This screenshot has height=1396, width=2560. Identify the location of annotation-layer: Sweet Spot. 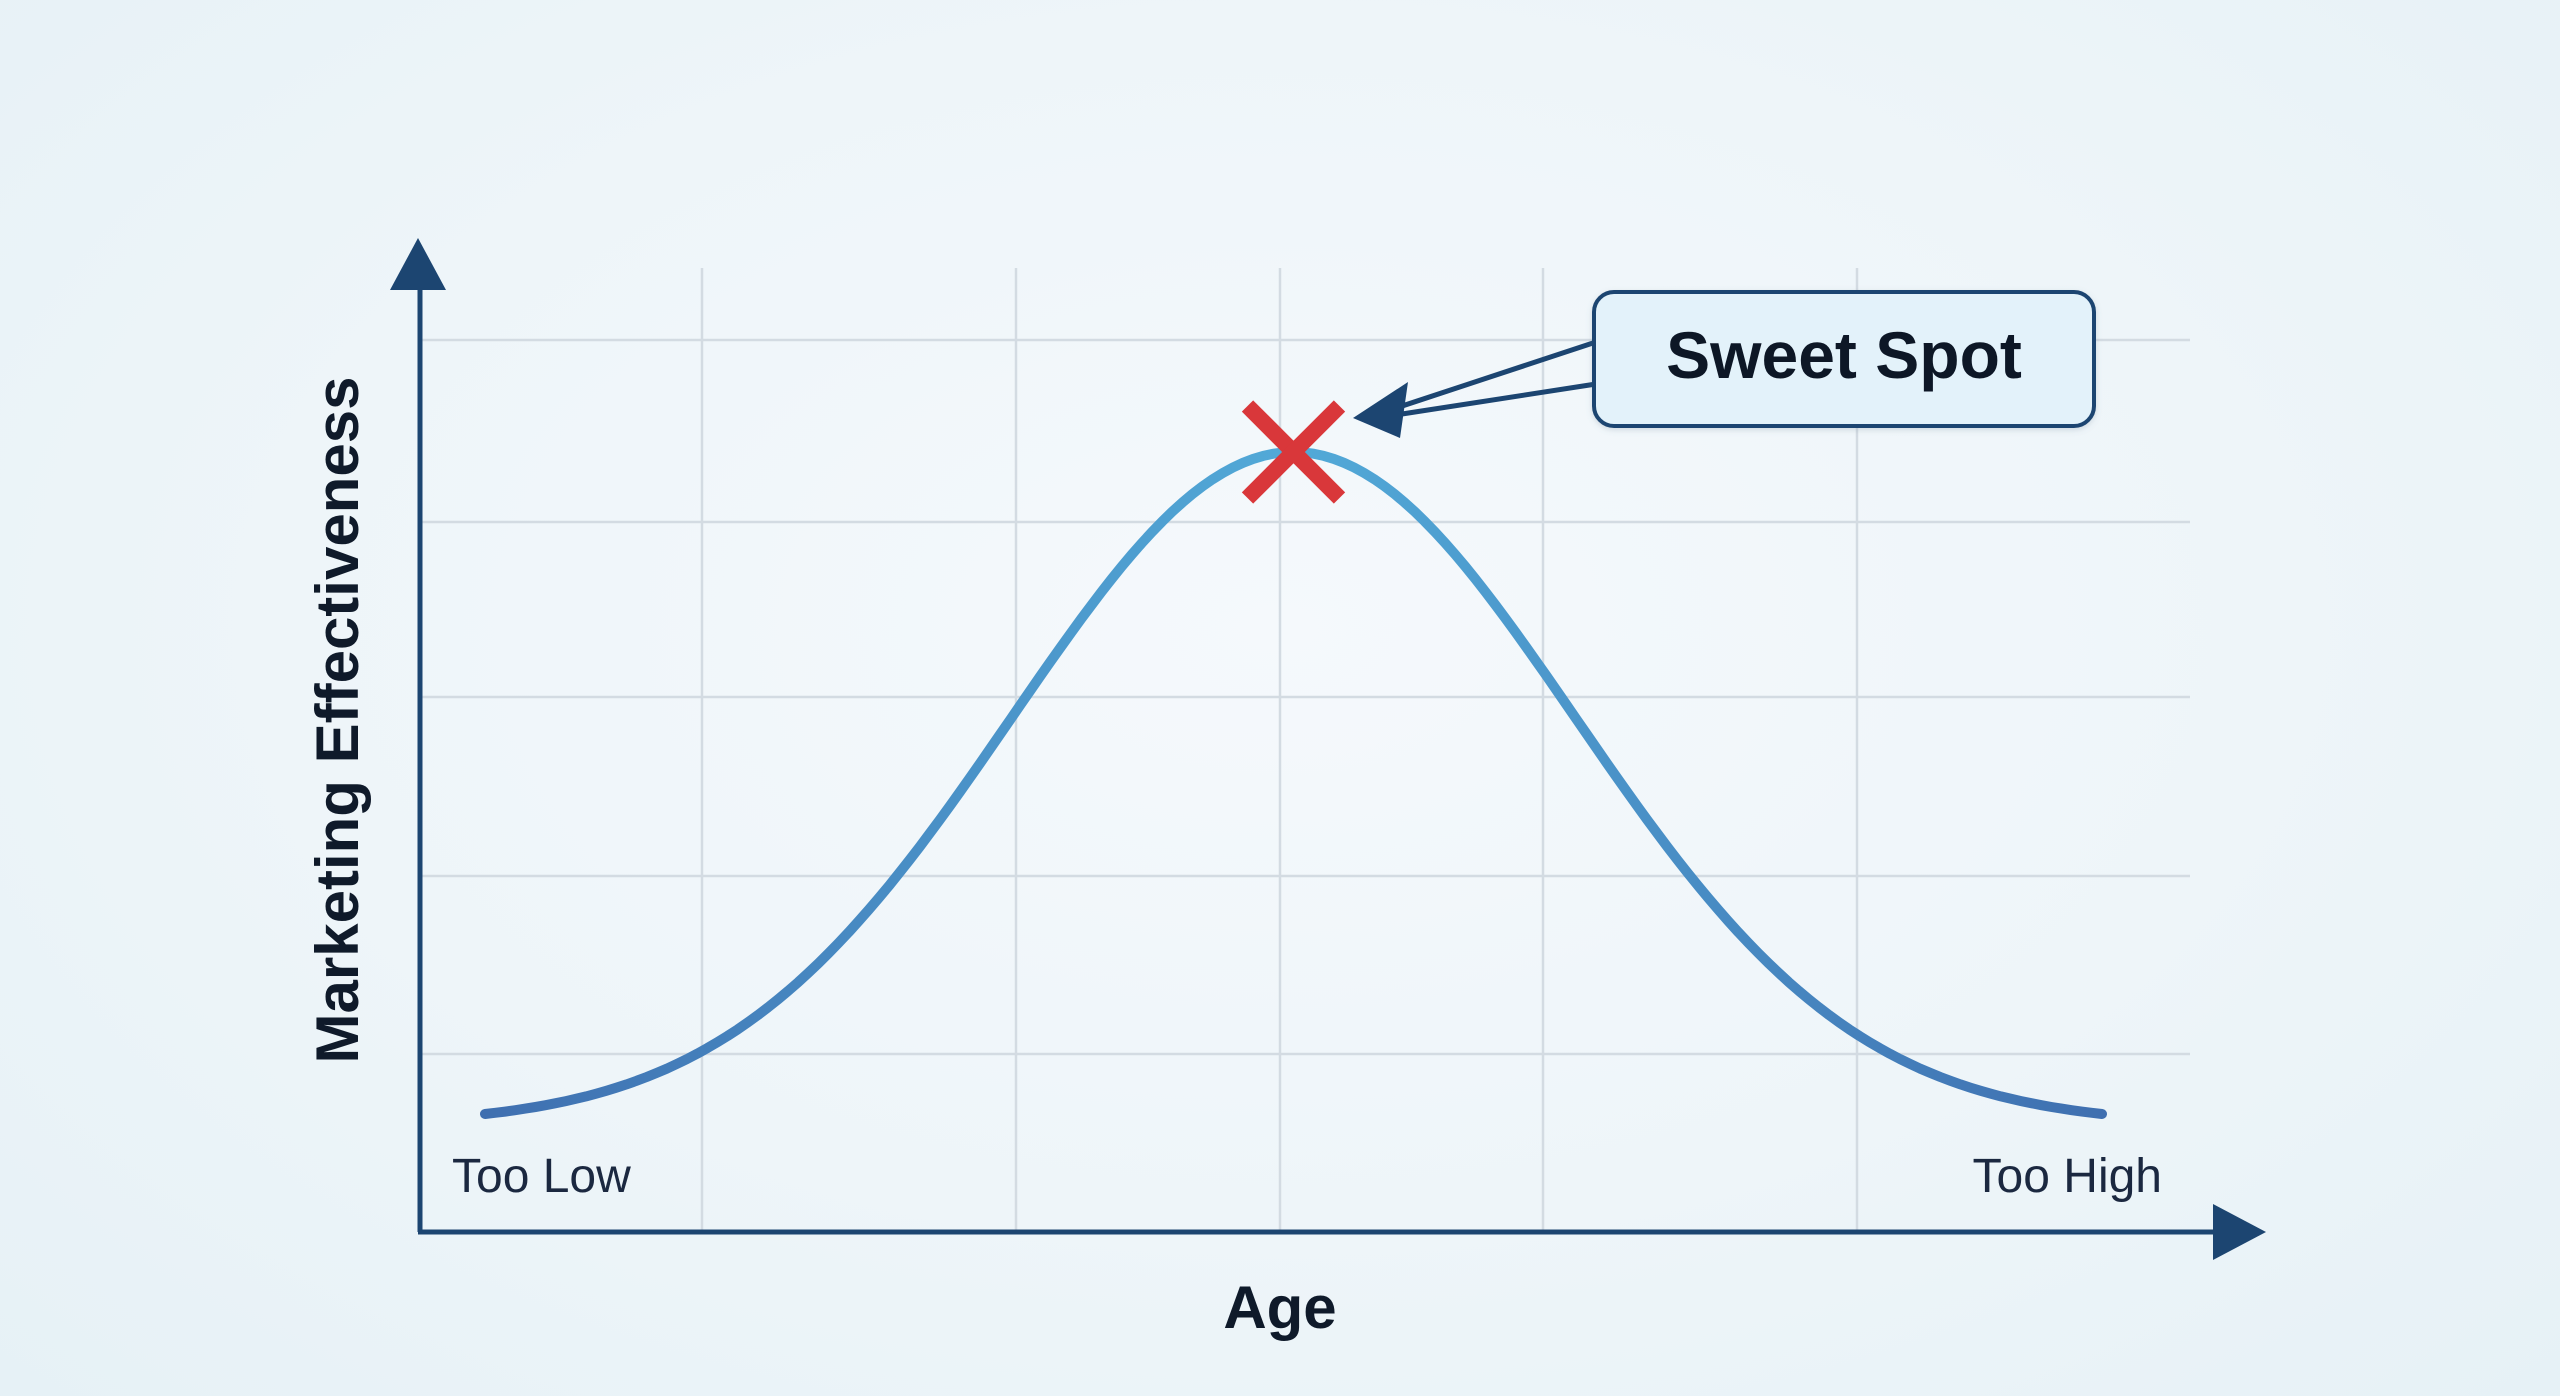
(1668, 397).